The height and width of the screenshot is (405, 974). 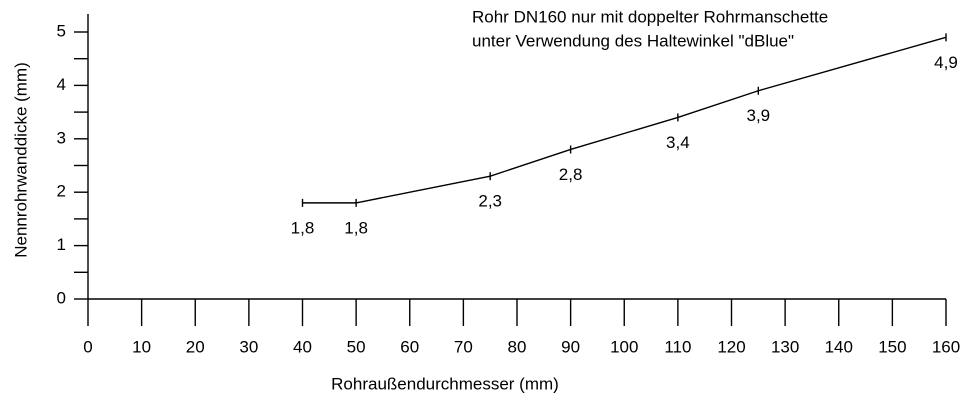 What do you see at coordinates (409, 346) in the screenshot?
I see `x-tick-label: 60` at bounding box center [409, 346].